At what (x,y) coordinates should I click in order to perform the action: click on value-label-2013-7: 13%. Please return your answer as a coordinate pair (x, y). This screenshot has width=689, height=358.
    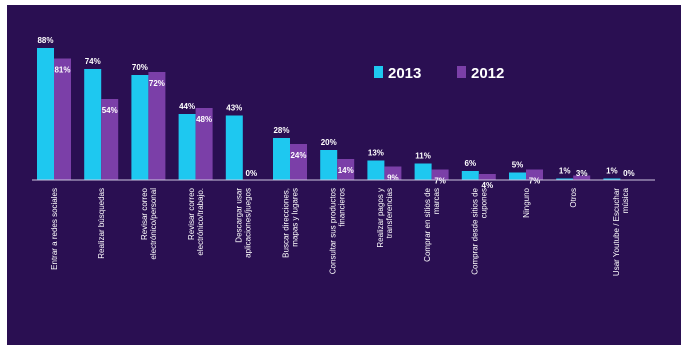
    Looking at the image, I should click on (376, 153).